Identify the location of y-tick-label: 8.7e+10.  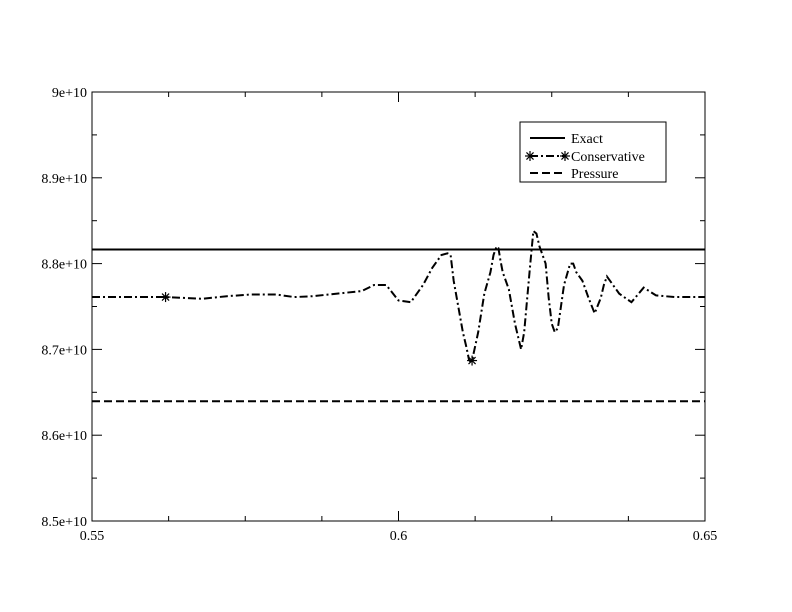
(64, 350).